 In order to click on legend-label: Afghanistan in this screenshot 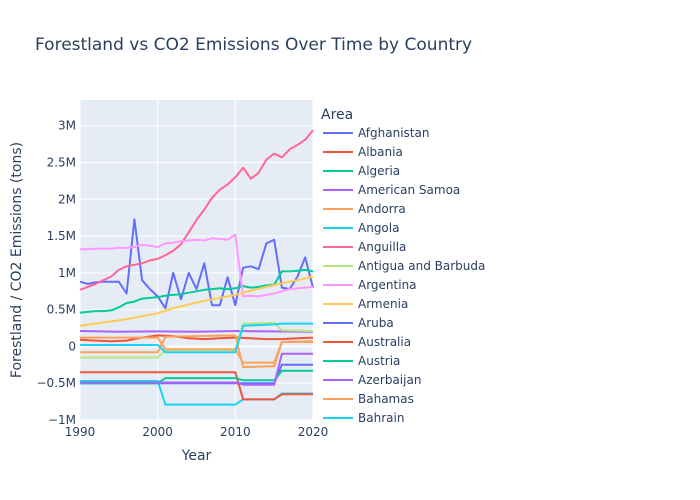, I will do `click(393, 133)`.